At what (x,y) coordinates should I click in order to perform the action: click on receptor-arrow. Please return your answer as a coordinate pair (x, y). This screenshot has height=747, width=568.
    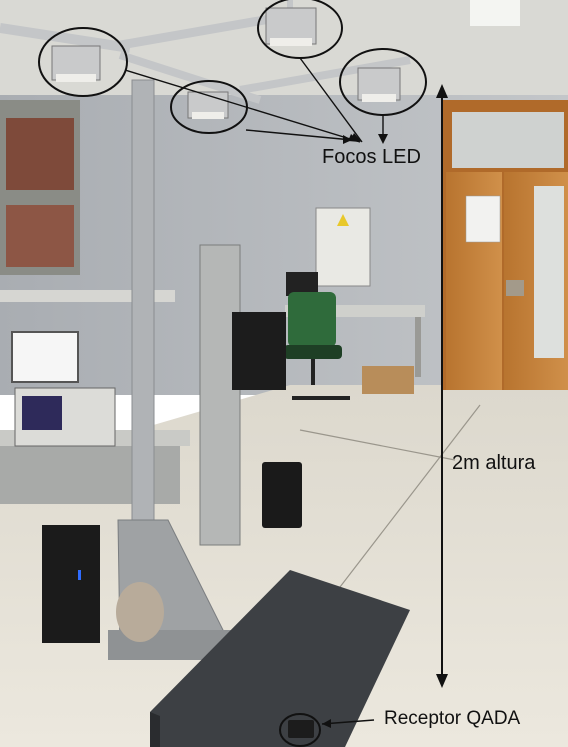
    Looking at the image, I should click on (348, 723).